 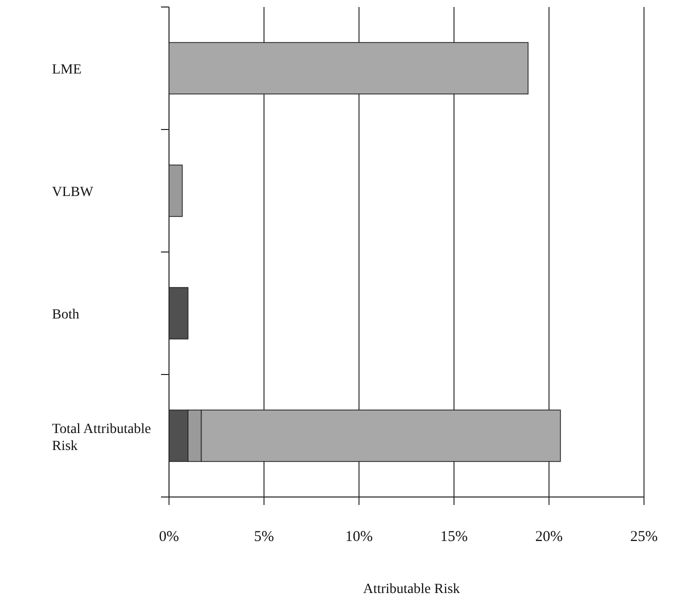 I want to click on x-tick-label: 20%, so click(x=549, y=537).